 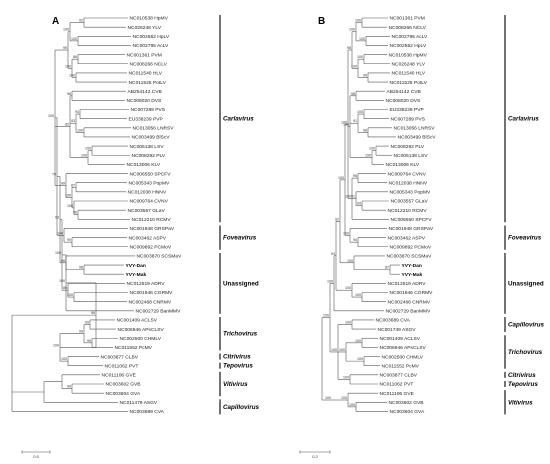 What do you see at coordinates (410, 202) in the screenshot?
I see `taxon-label: NC003557 GLaV` at bounding box center [410, 202].